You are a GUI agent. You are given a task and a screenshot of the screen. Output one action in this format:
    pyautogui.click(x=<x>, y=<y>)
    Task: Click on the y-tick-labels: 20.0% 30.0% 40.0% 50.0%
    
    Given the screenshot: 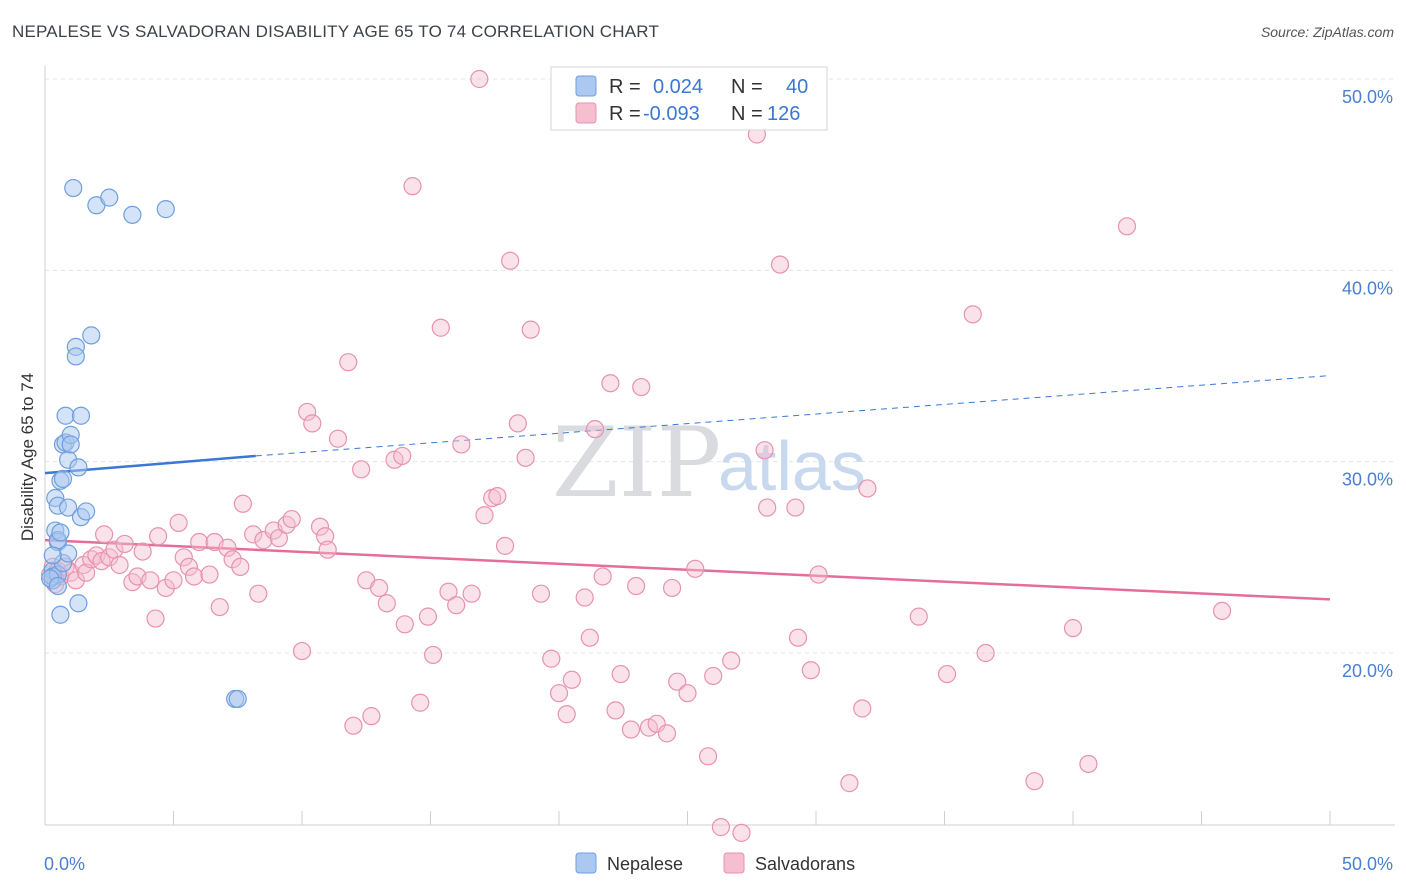 What is the action you would take?
    pyautogui.click(x=1367, y=384)
    